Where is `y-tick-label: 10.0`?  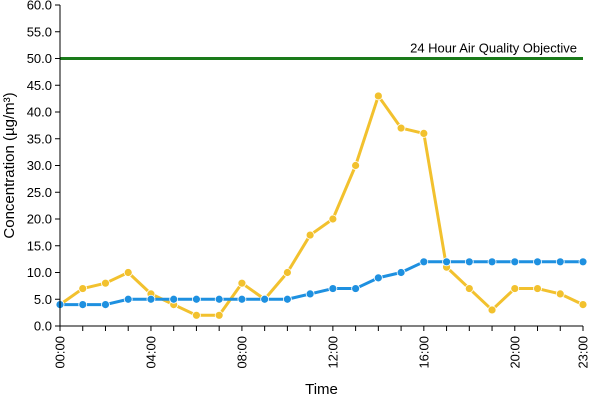 y-tick-label: 10.0 is located at coordinates (39, 272).